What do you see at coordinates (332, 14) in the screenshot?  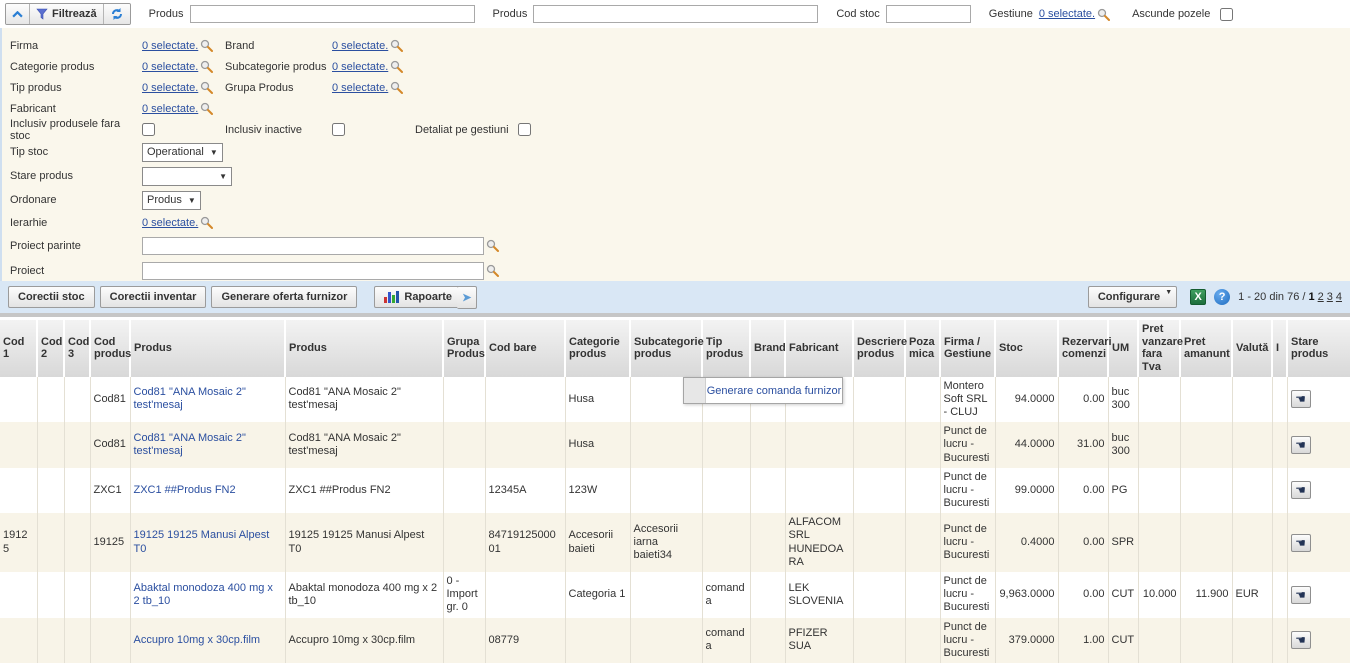 I see `produs1-input` at bounding box center [332, 14].